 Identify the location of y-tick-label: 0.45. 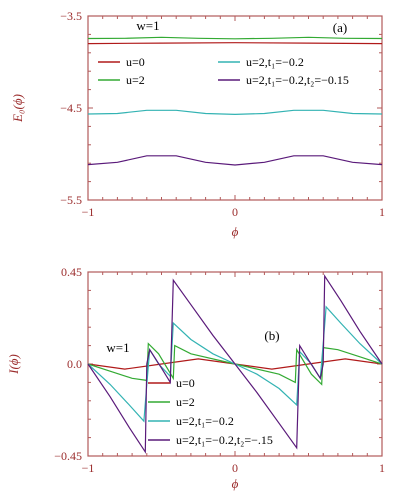
(71, 272).